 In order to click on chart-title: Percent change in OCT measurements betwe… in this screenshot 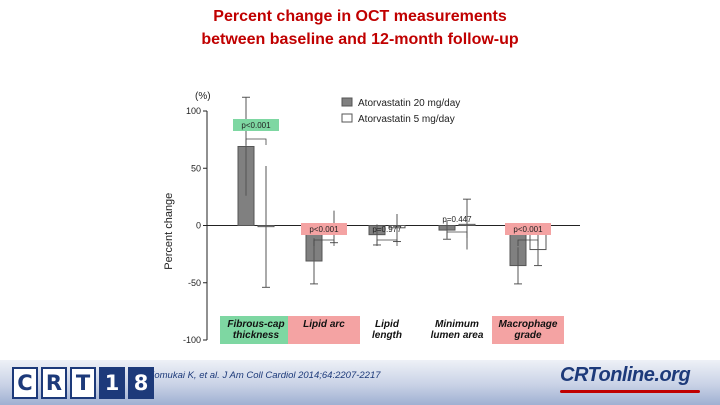, I will do `click(360, 28)`.